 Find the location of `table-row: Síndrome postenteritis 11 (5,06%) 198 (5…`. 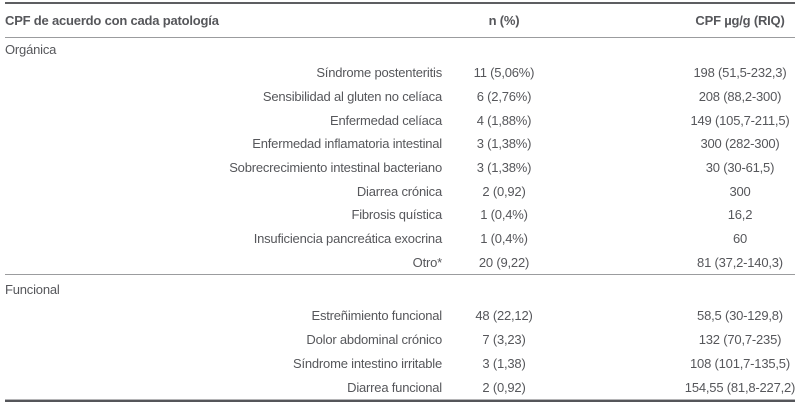

table-row: Síndrome postenteritis 11 (5,06%) 198 (5… is located at coordinates (400, 73).